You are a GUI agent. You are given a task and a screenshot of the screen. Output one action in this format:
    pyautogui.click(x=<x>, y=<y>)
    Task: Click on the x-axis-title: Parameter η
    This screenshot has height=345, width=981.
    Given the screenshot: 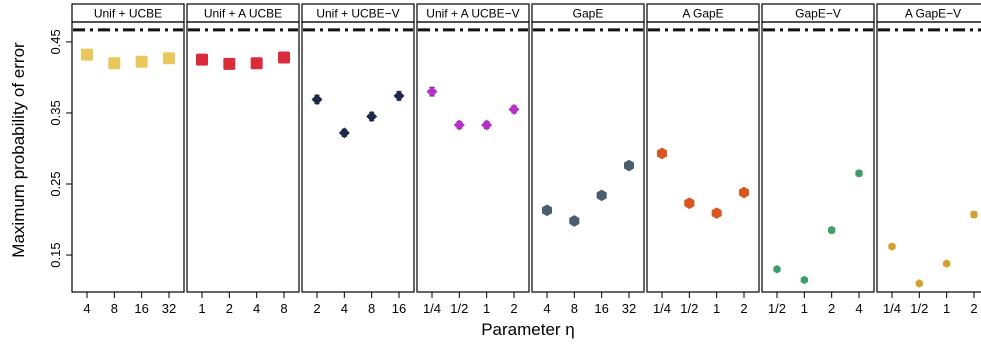 What is the action you would take?
    pyautogui.click(x=528, y=329)
    